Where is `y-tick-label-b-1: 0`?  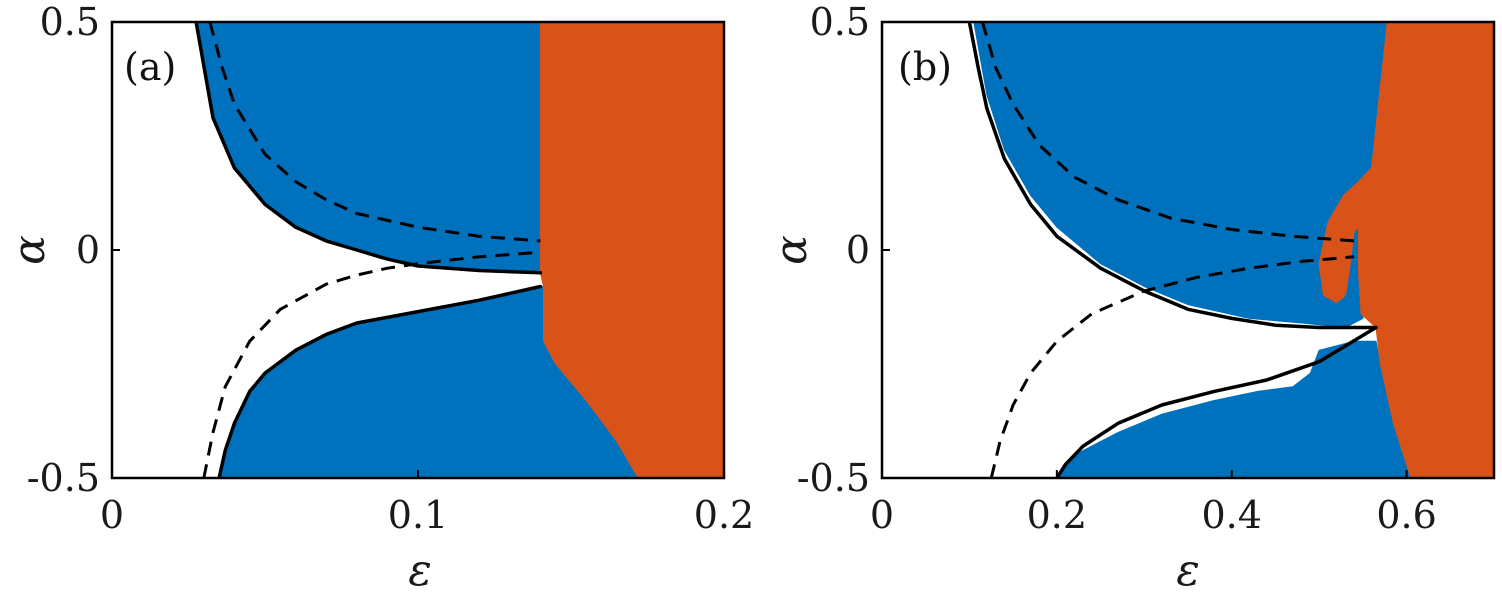 y-tick-label-b-1: 0 is located at coordinates (858, 250).